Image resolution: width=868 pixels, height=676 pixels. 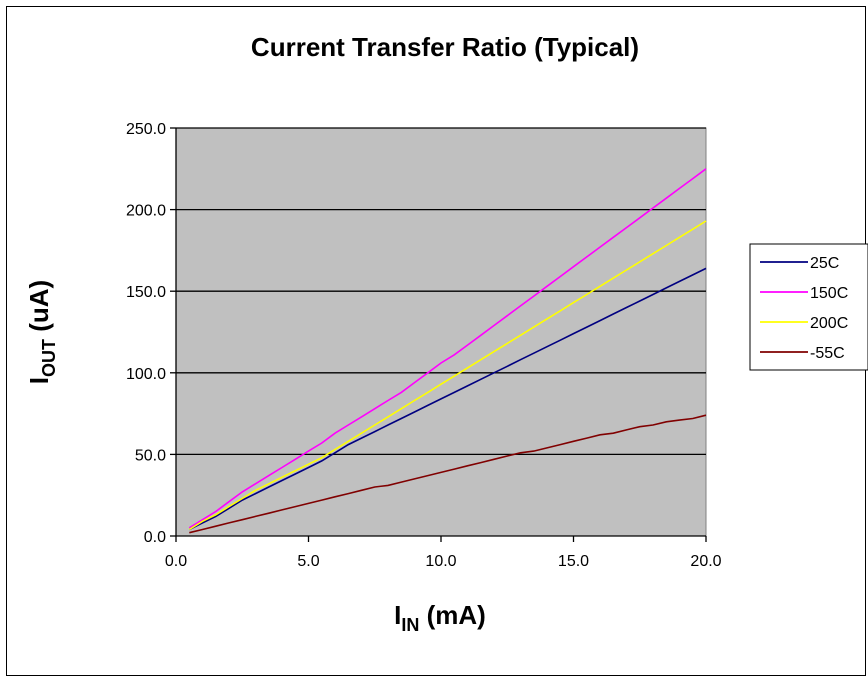 I want to click on y-axis-title-main: I, so click(x=39, y=380).